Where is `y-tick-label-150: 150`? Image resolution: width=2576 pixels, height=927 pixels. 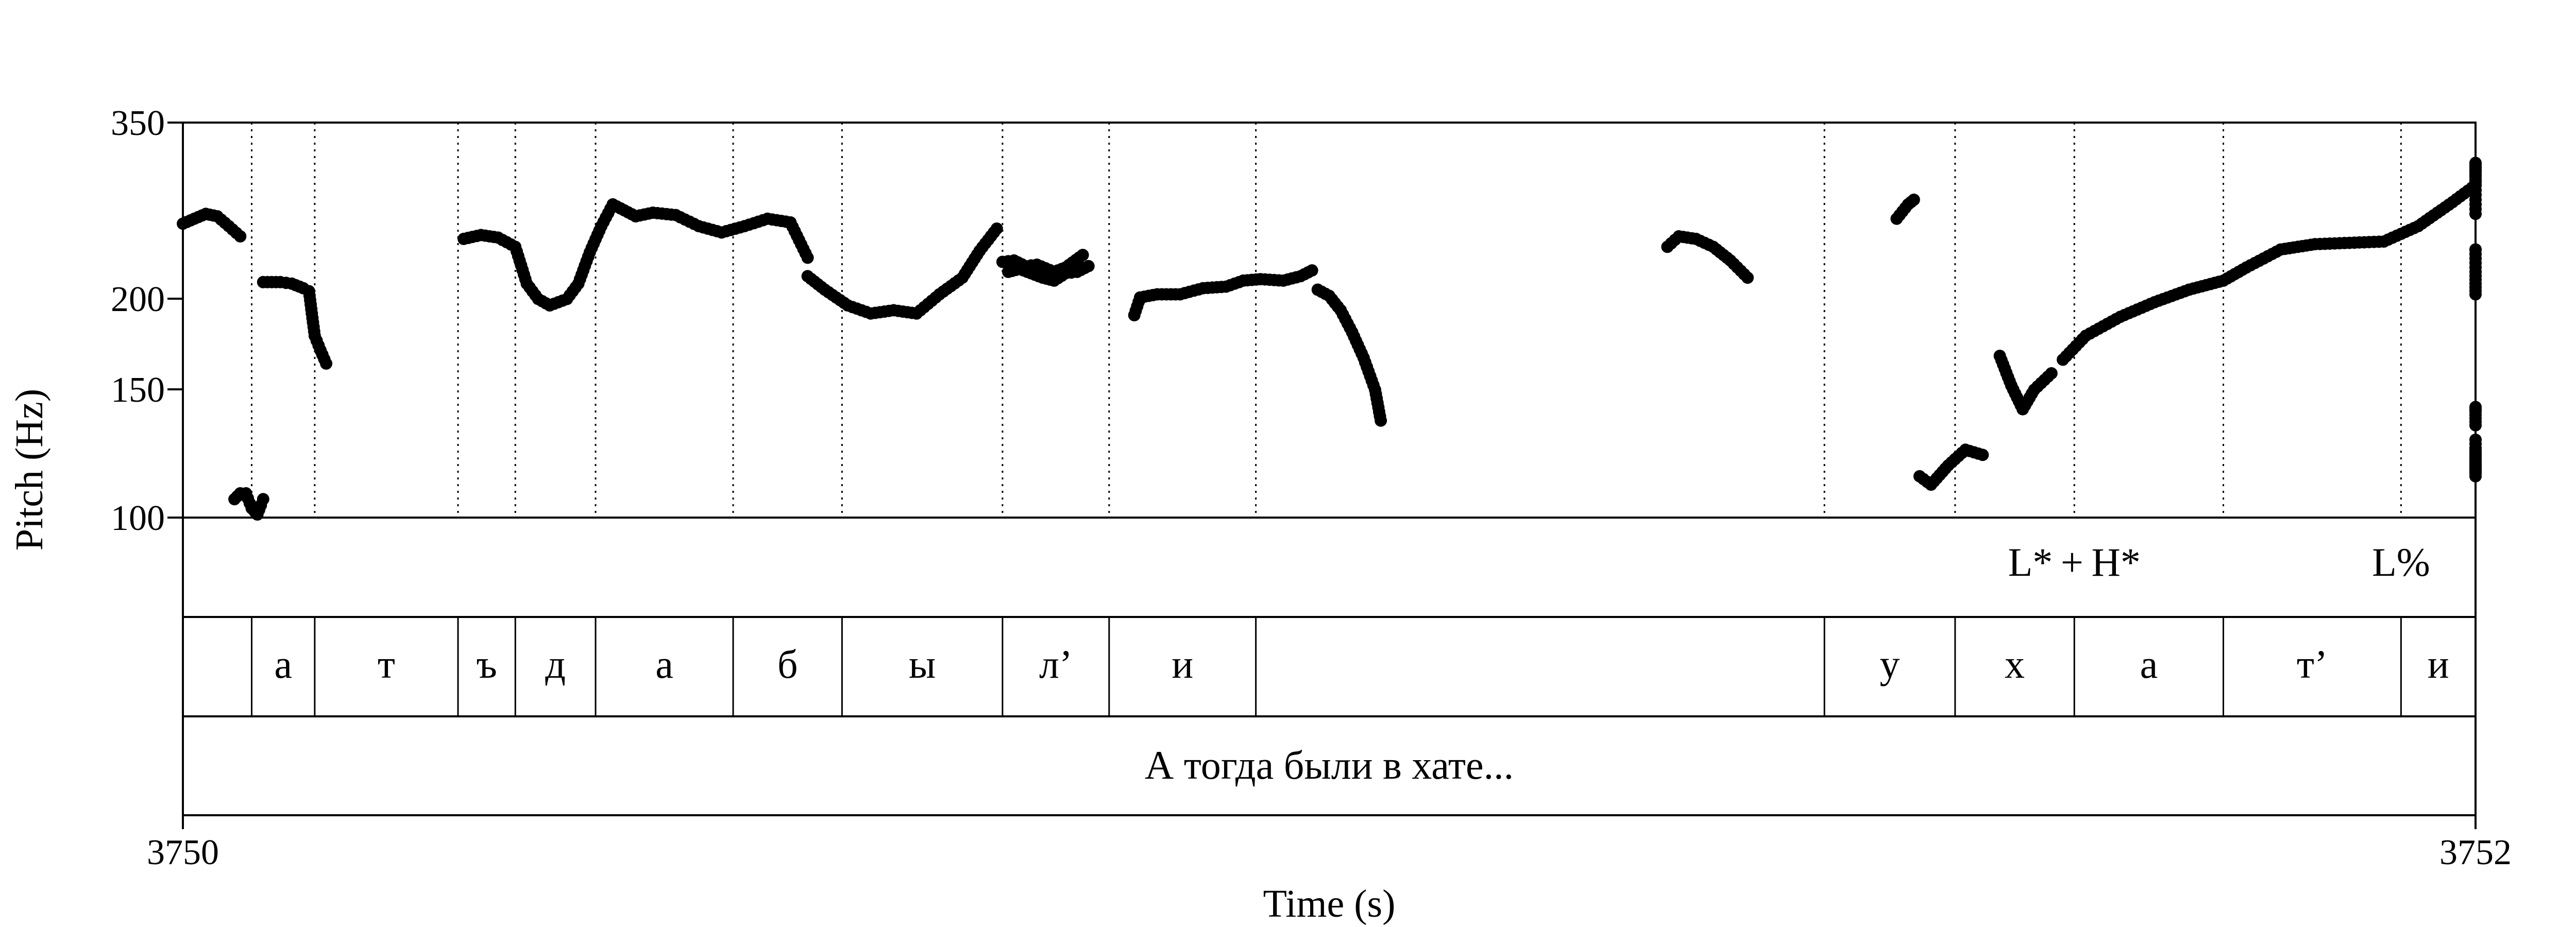
y-tick-label-150: 150 is located at coordinates (138, 390).